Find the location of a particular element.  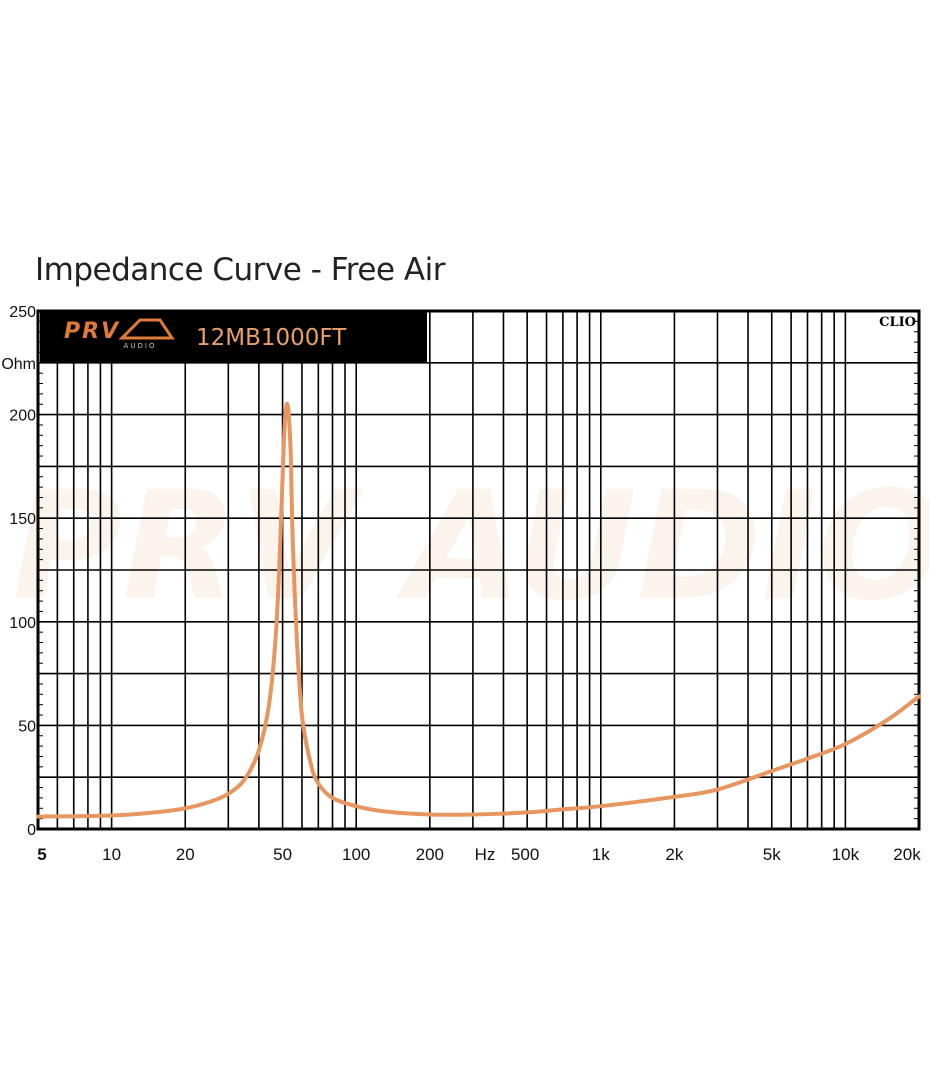

y-tick-label: 0 is located at coordinates (31, 830).